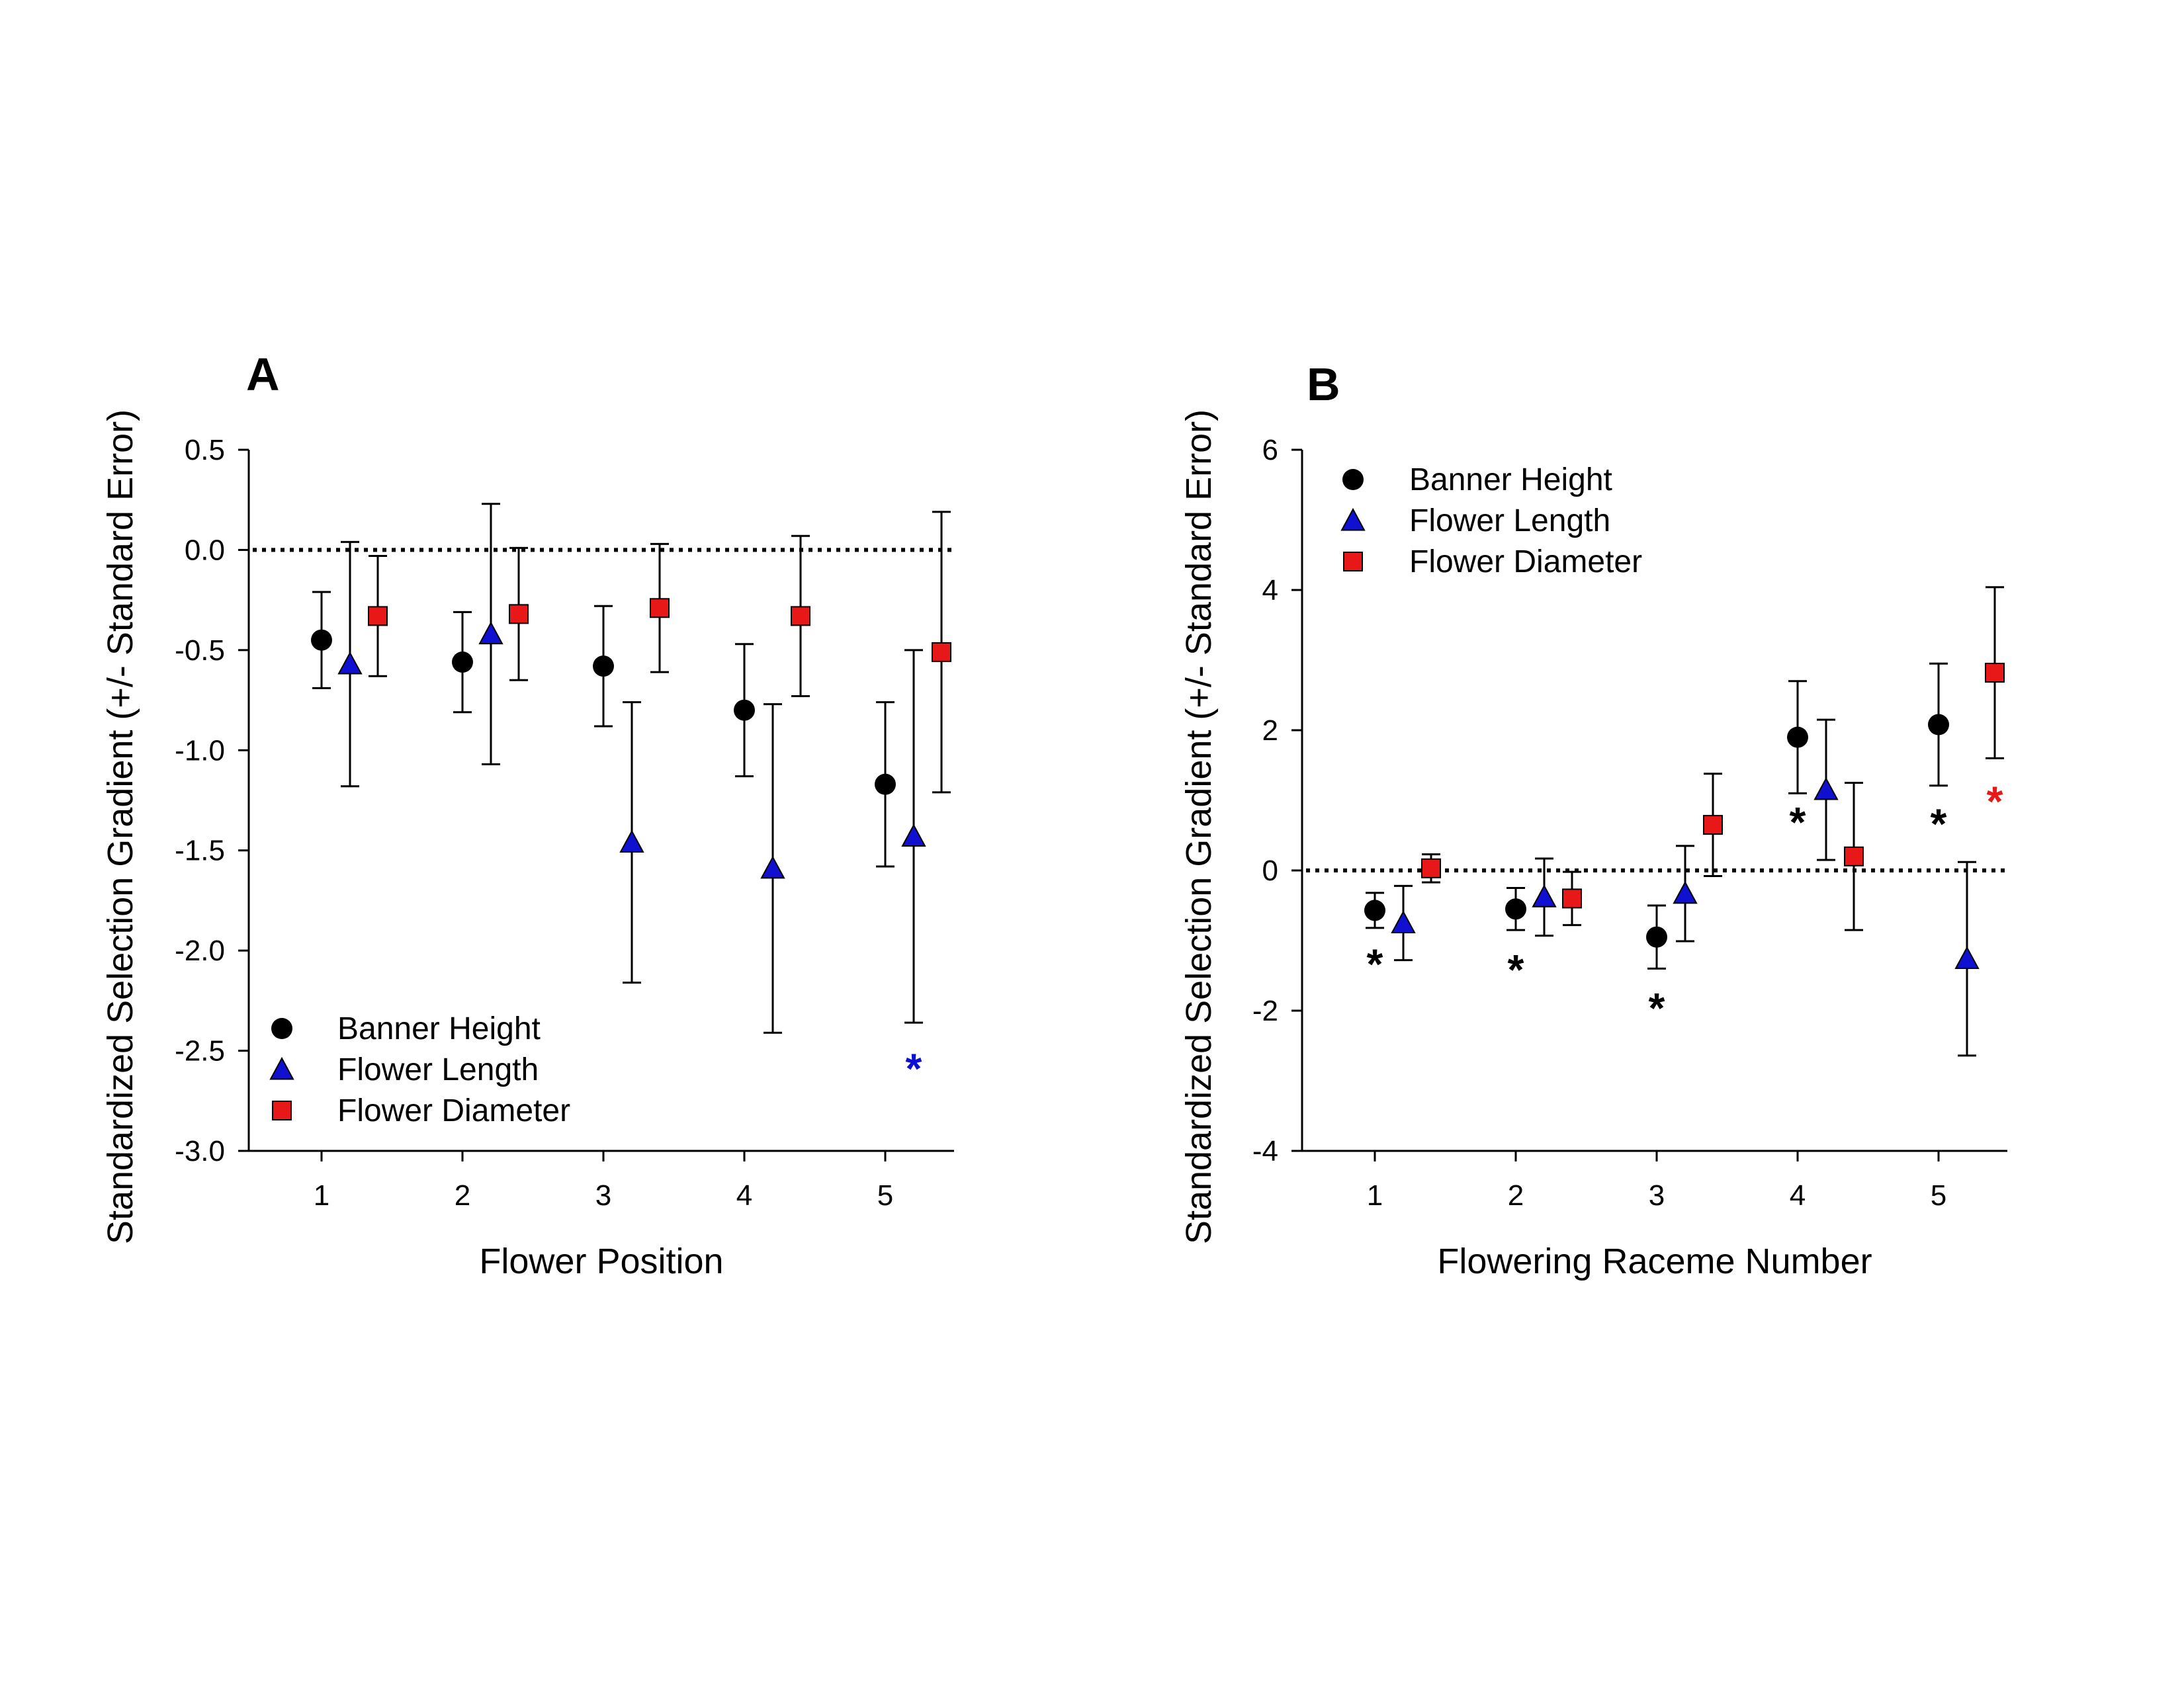 The height and width of the screenshot is (1684, 2184). What do you see at coordinates (1323, 384) in the screenshot?
I see `panel-letter: B` at bounding box center [1323, 384].